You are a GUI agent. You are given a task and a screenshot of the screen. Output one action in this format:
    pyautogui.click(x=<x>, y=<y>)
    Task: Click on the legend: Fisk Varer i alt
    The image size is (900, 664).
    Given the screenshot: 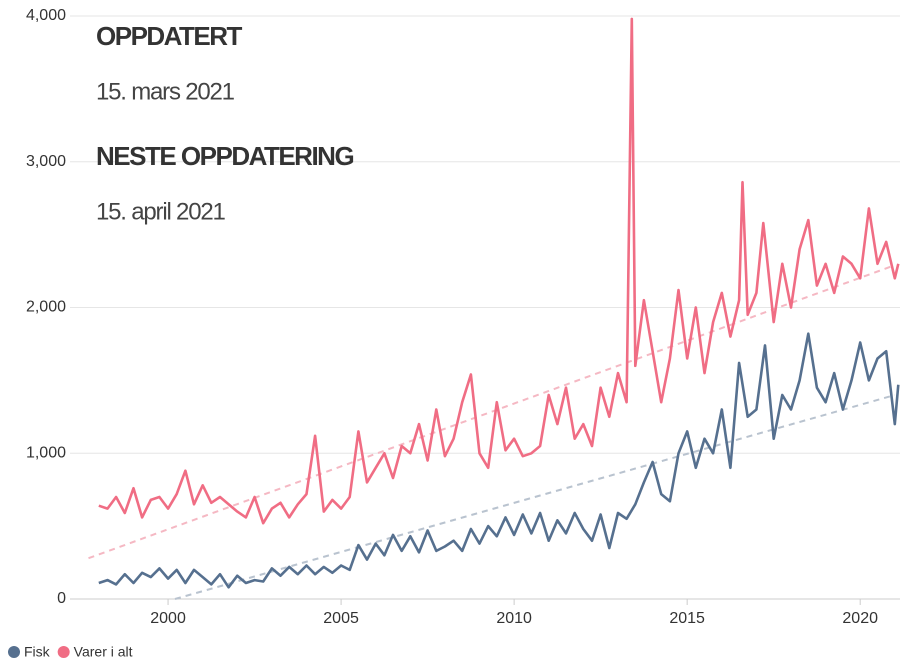 What is the action you would take?
    pyautogui.click(x=70, y=652)
    